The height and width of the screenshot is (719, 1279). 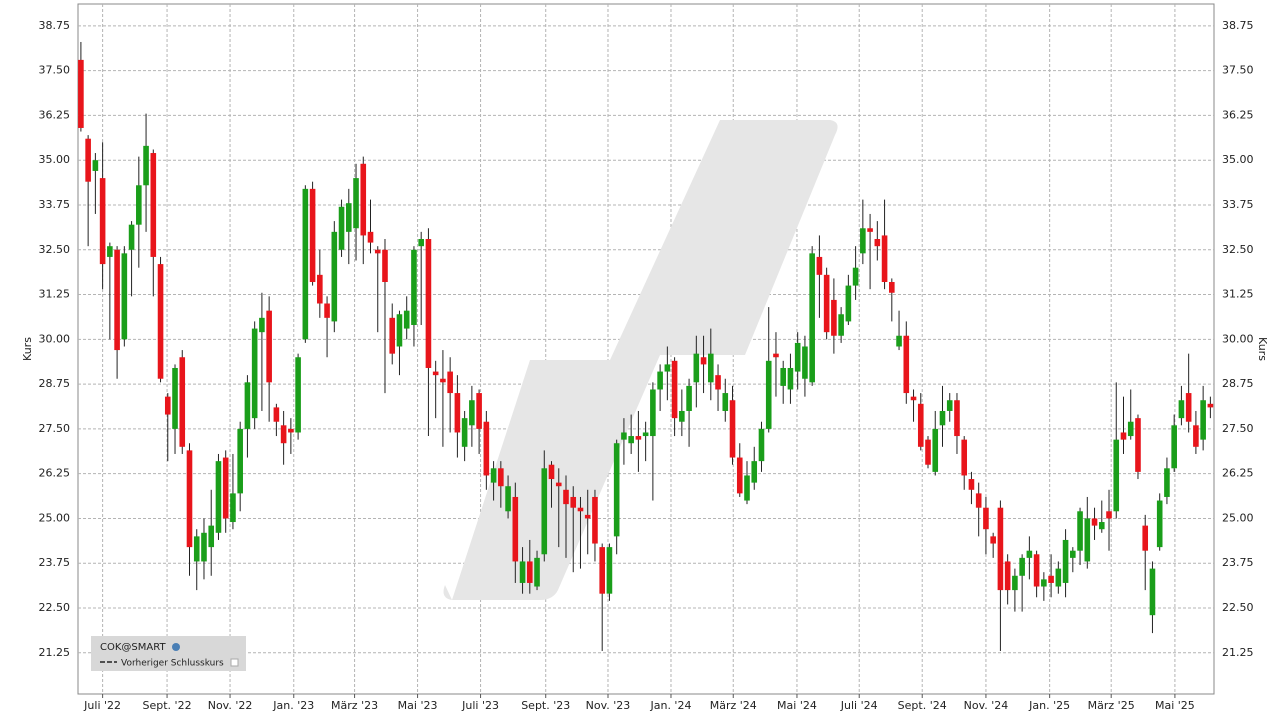 I want to click on legend-symbol: COK@SMART, so click(x=133, y=647).